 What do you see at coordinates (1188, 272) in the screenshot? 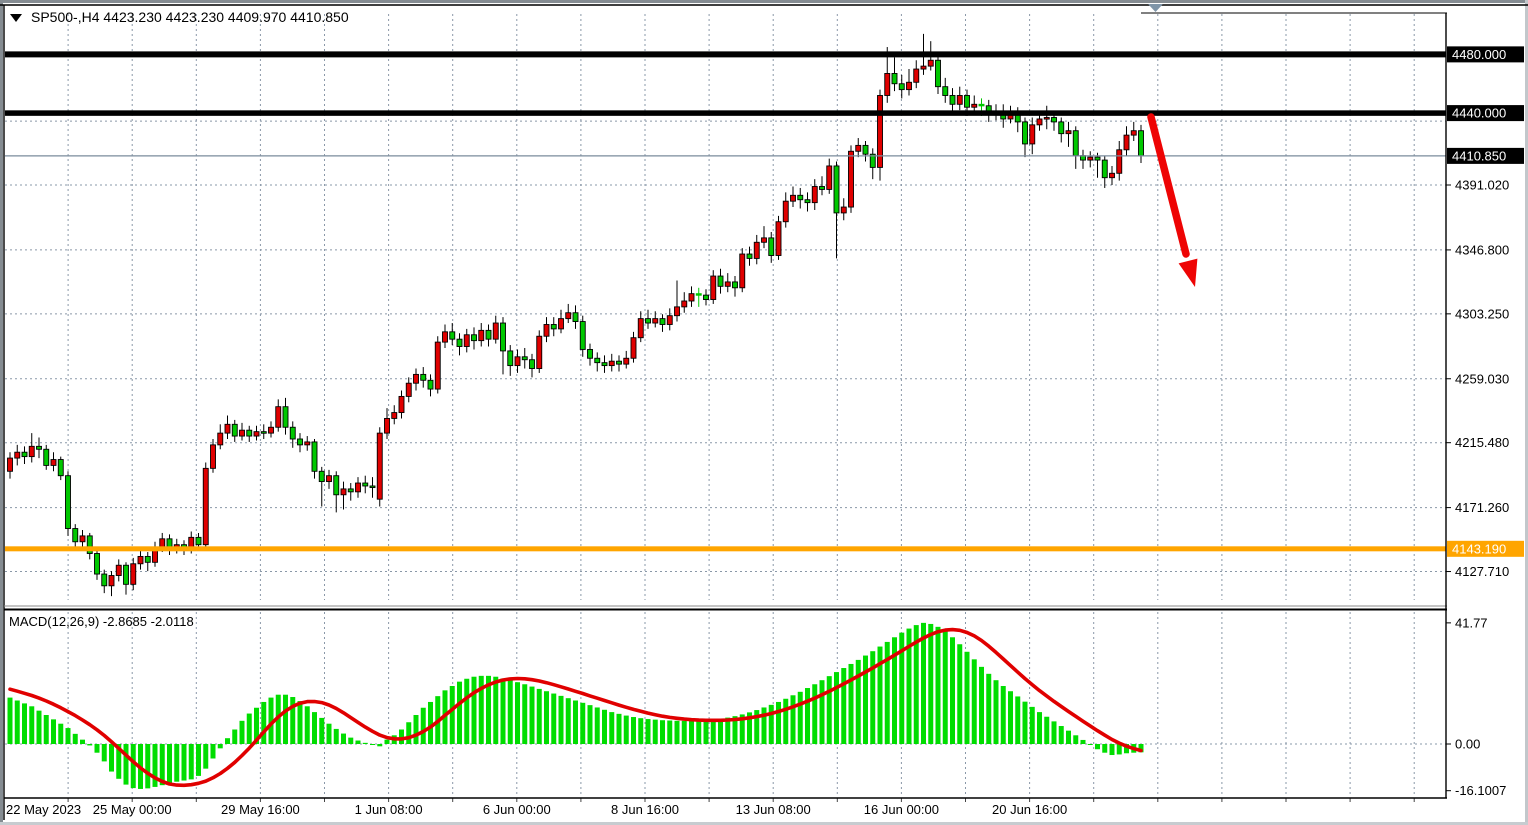
I see `trend-arrow-head` at bounding box center [1188, 272].